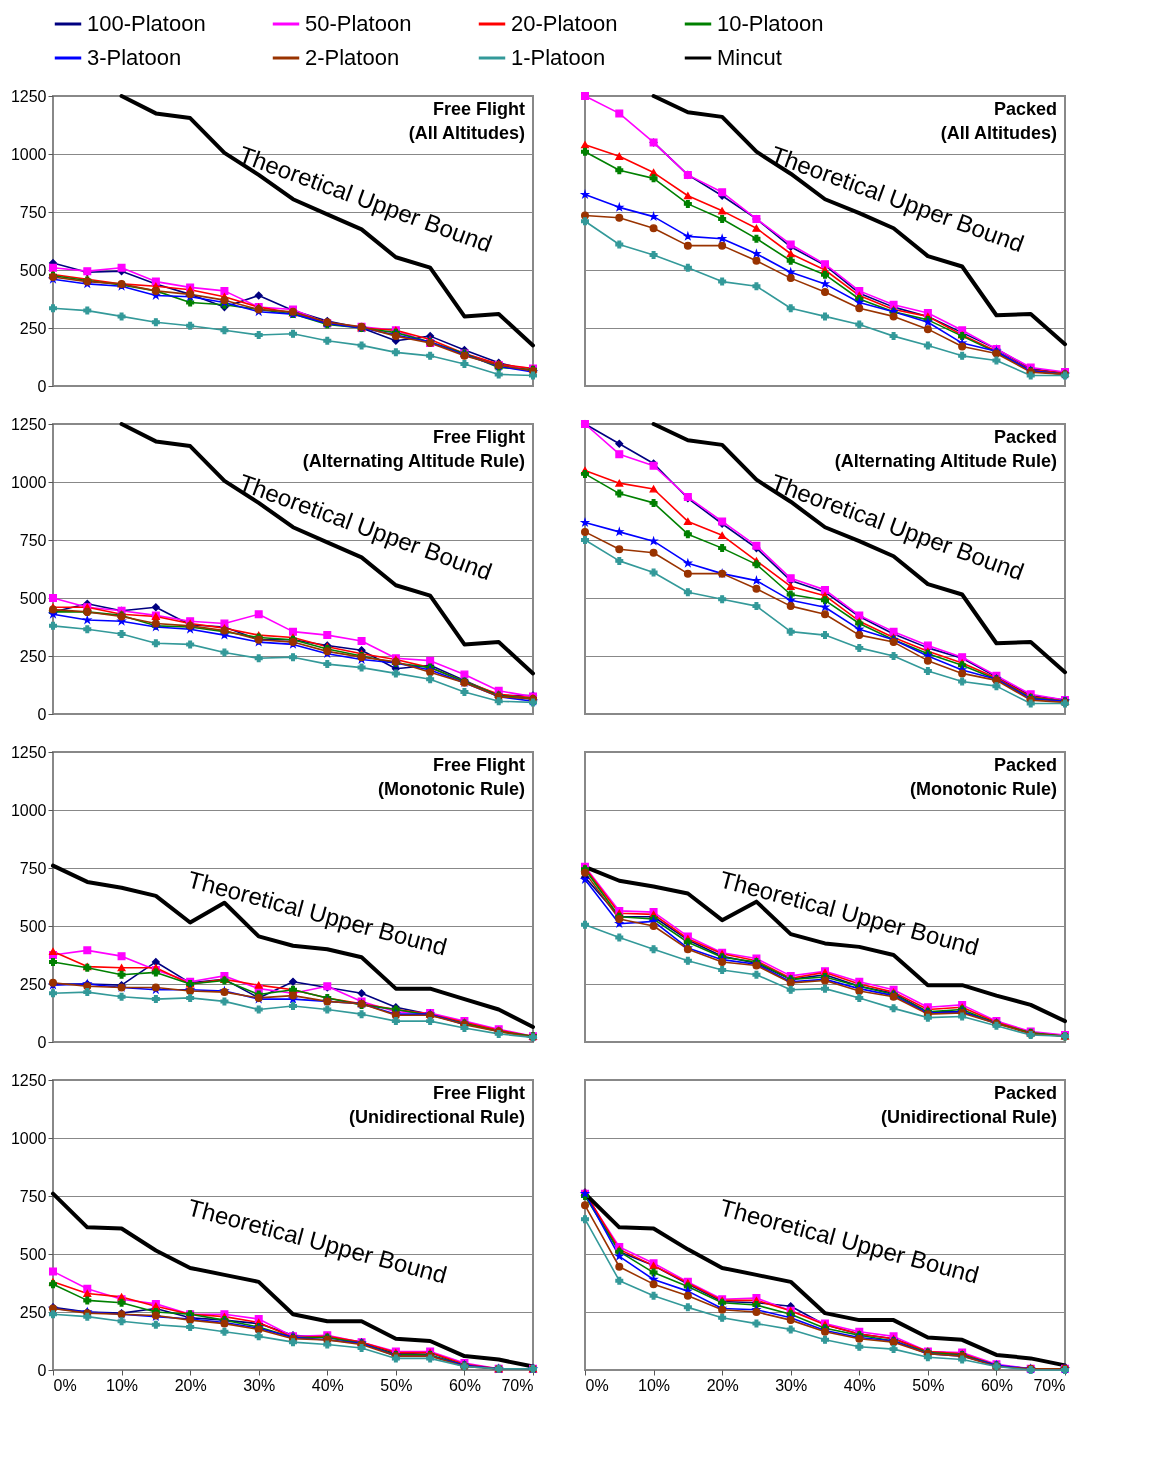  What do you see at coordinates (352, 57) in the screenshot?
I see `legend-label: 2-Platoon` at bounding box center [352, 57].